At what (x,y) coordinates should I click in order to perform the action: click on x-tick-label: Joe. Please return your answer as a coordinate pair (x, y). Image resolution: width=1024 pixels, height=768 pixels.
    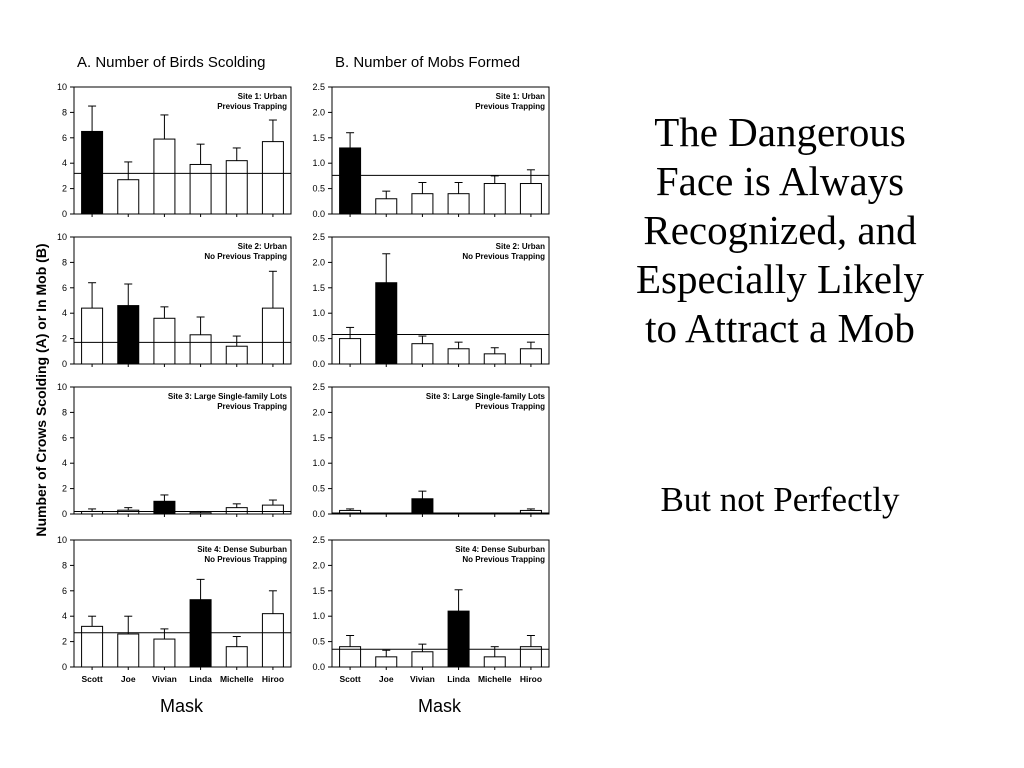
    Looking at the image, I should click on (128, 679).